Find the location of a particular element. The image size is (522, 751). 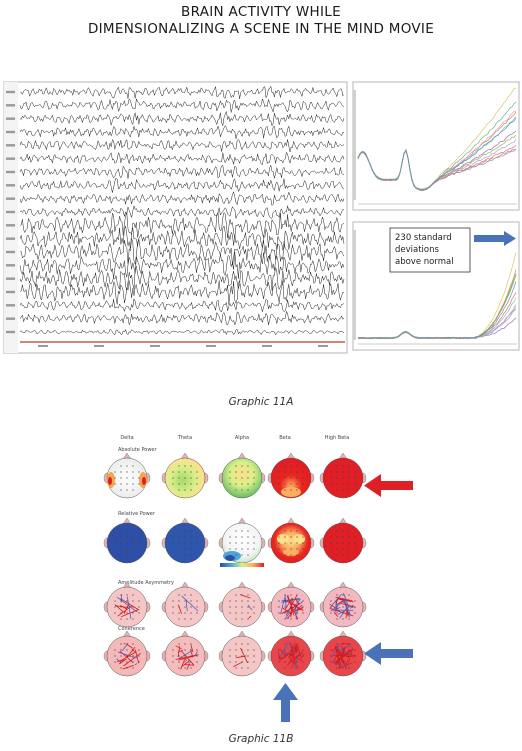

band-header-delta: Delta is located at coordinates (126, 438).